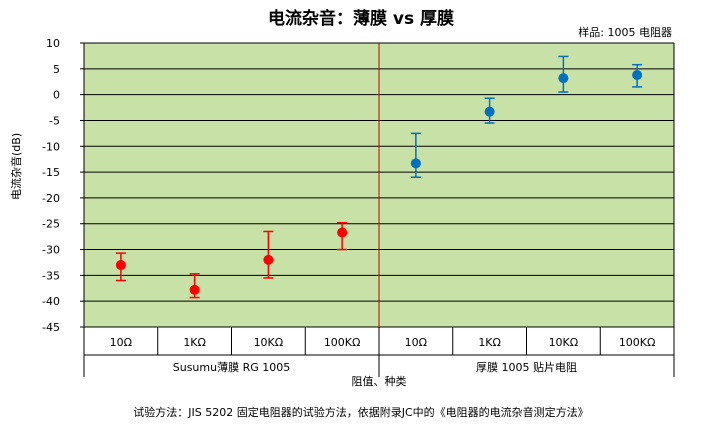  What do you see at coordinates (342, 342) in the screenshot?
I see `x-tick-label-3: 100KΩ` at bounding box center [342, 342].